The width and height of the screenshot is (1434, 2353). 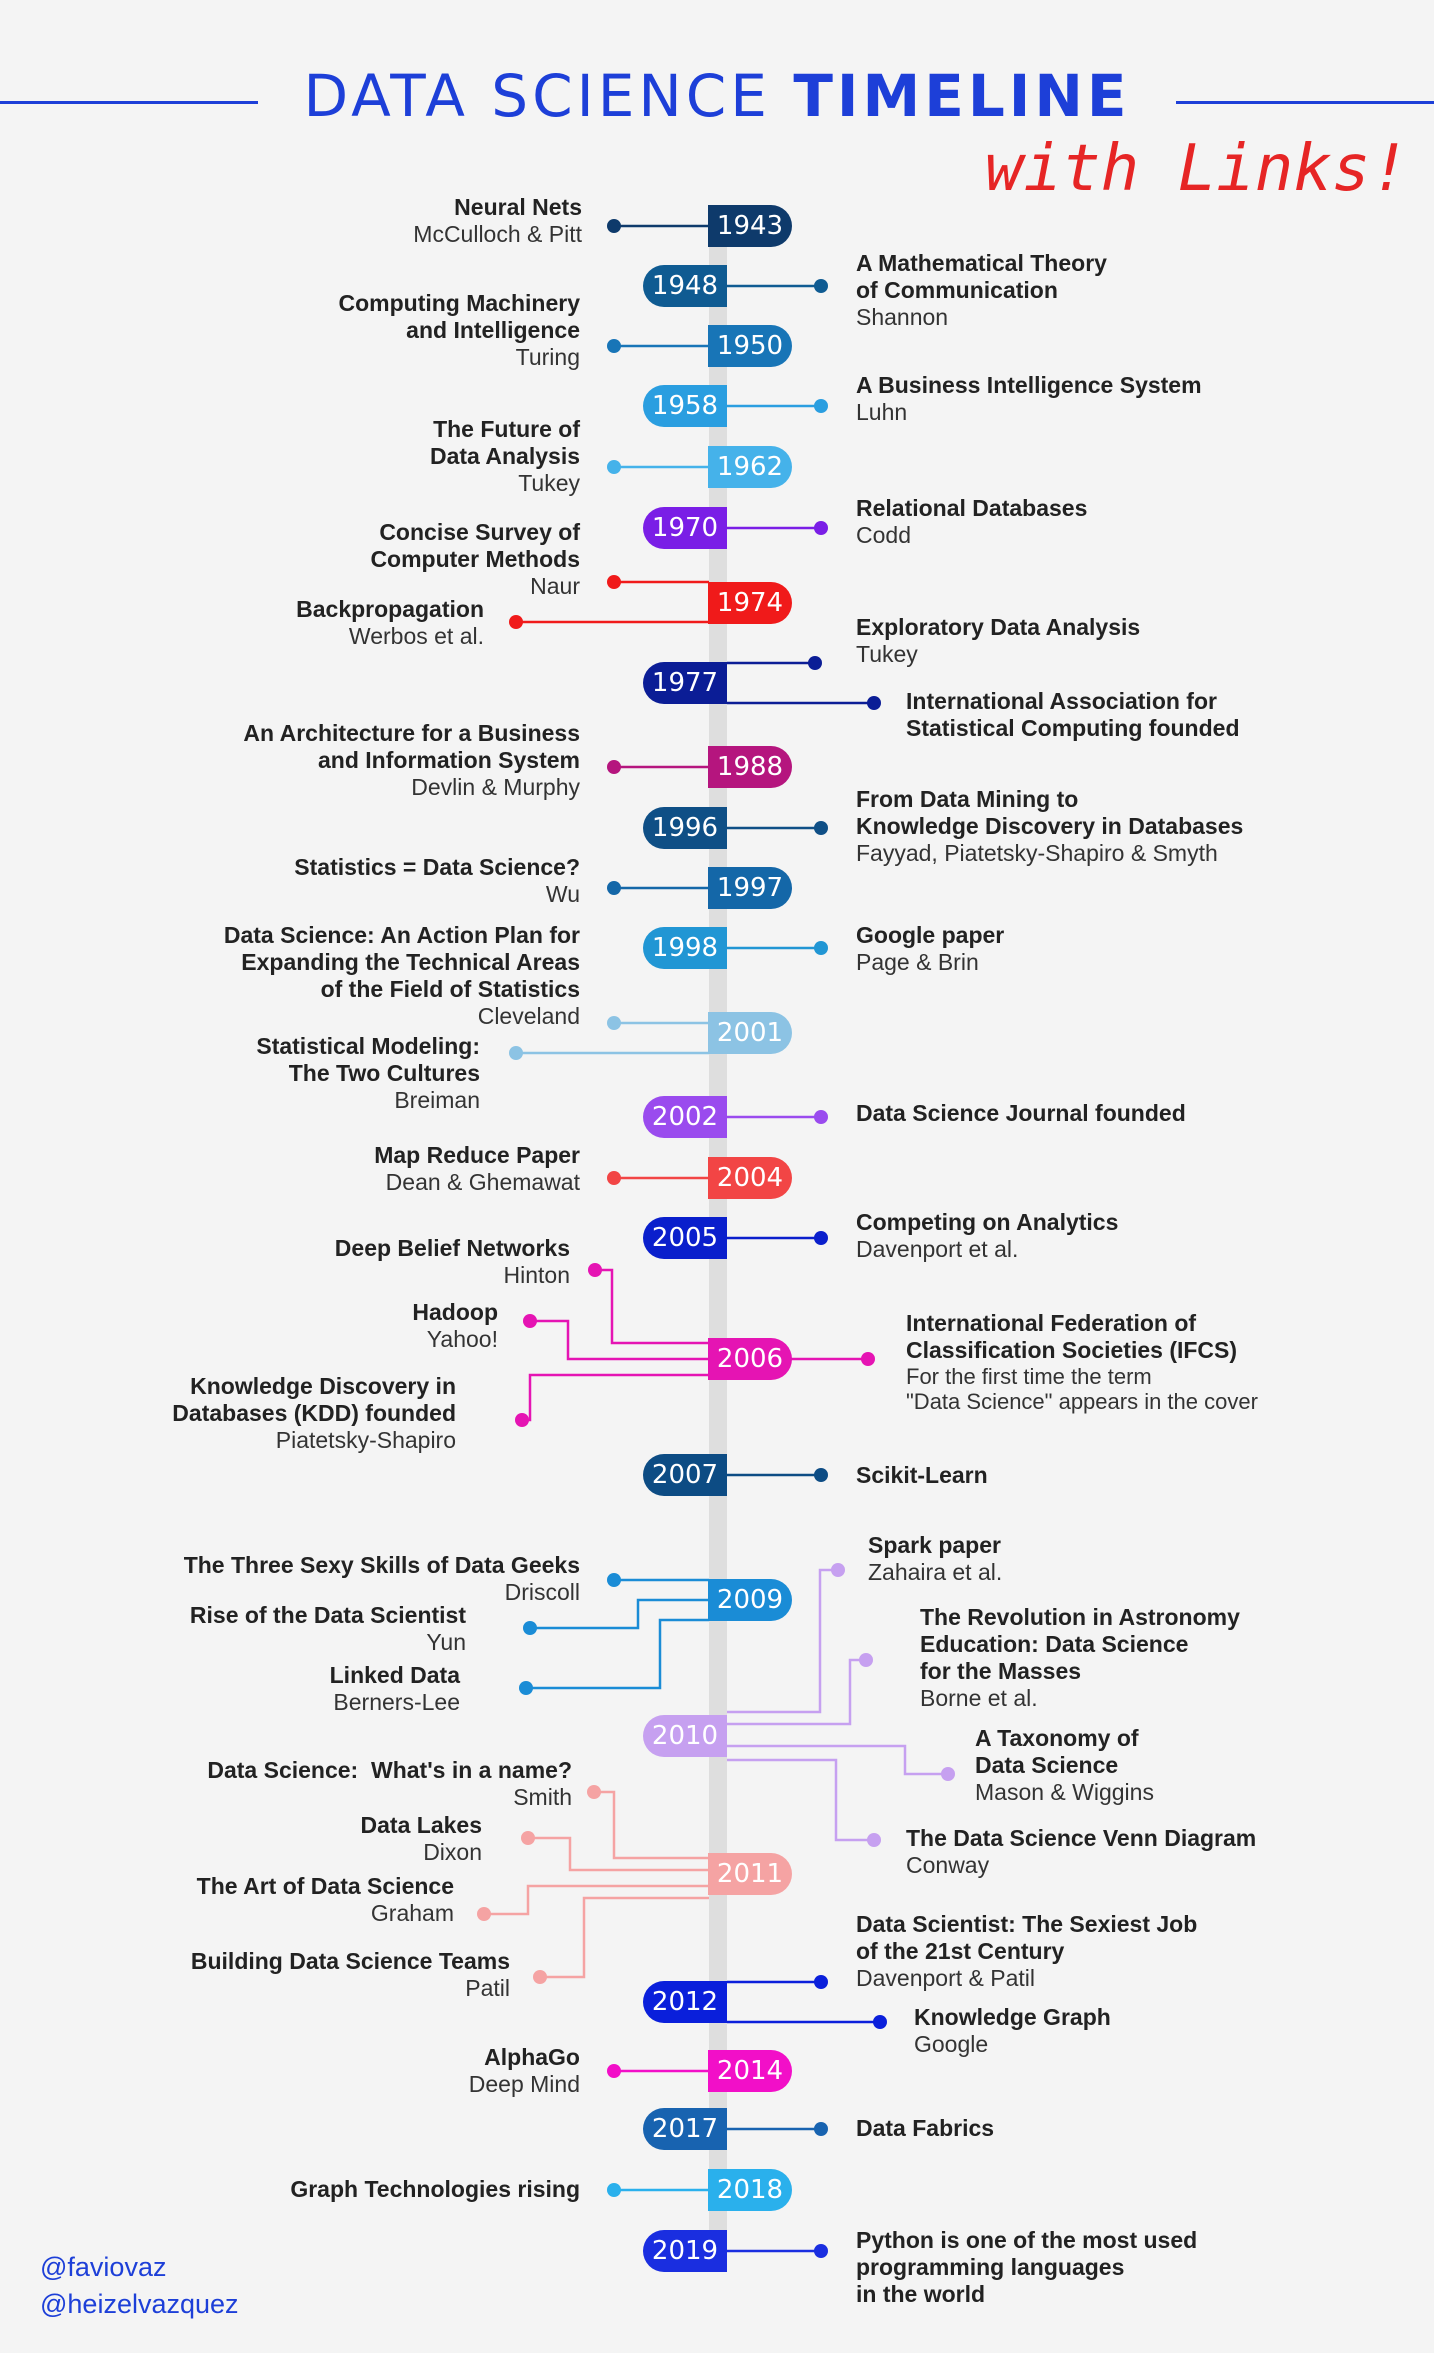 What do you see at coordinates (350, 1975) in the screenshot?
I see `timeline-event: Building Data Science Teams Patil` at bounding box center [350, 1975].